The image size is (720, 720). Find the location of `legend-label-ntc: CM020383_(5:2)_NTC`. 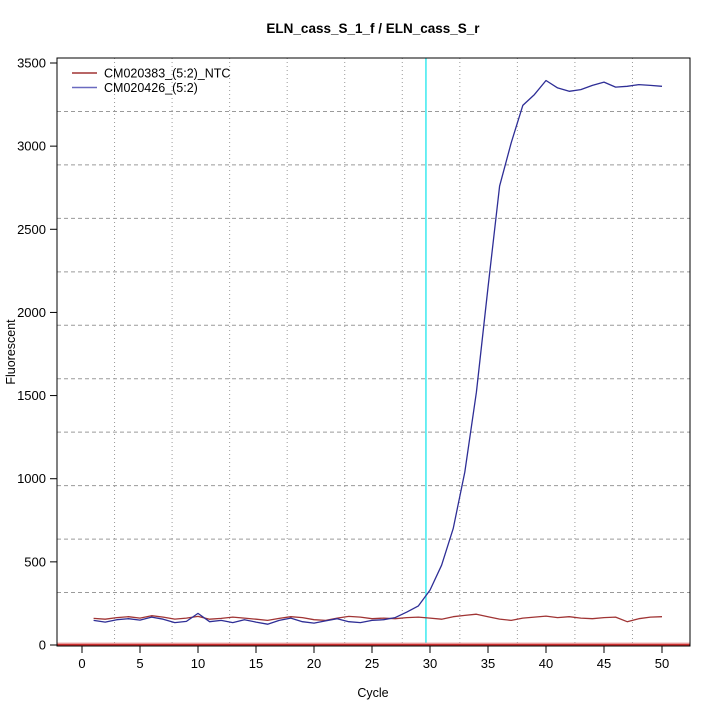

legend-label-ntc: CM020383_(5:2)_NTC is located at coordinates (167, 74).